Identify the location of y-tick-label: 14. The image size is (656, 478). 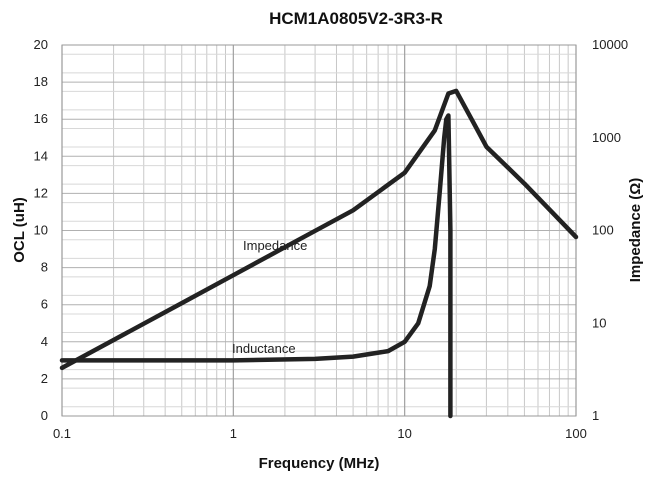
(41, 155).